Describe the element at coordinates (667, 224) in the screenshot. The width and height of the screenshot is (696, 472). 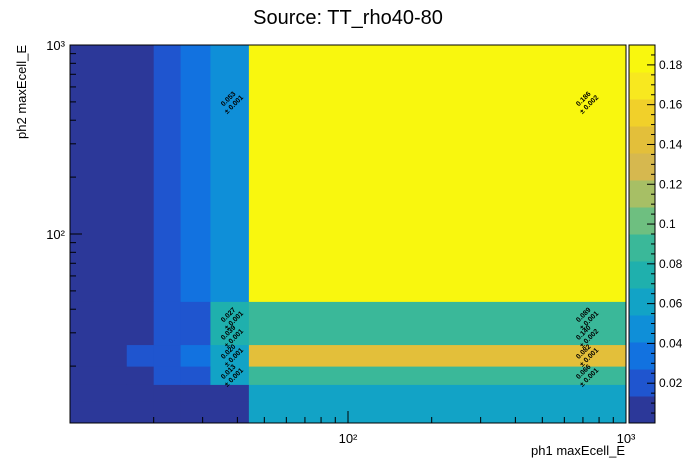
I see `colorbar-tick-label: 0.1` at that location.